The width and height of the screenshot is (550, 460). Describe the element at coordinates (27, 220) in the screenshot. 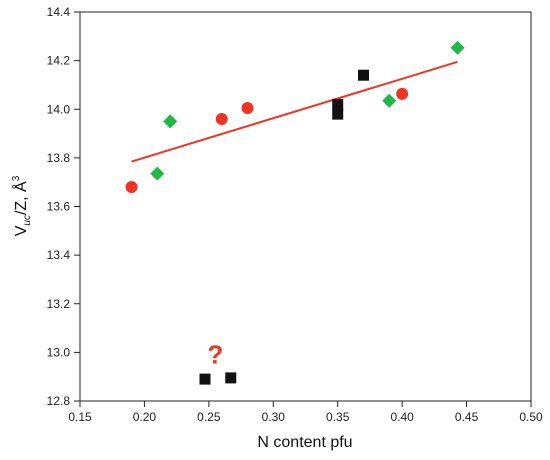

I see `y-axis-title-subscript: uc` at that location.